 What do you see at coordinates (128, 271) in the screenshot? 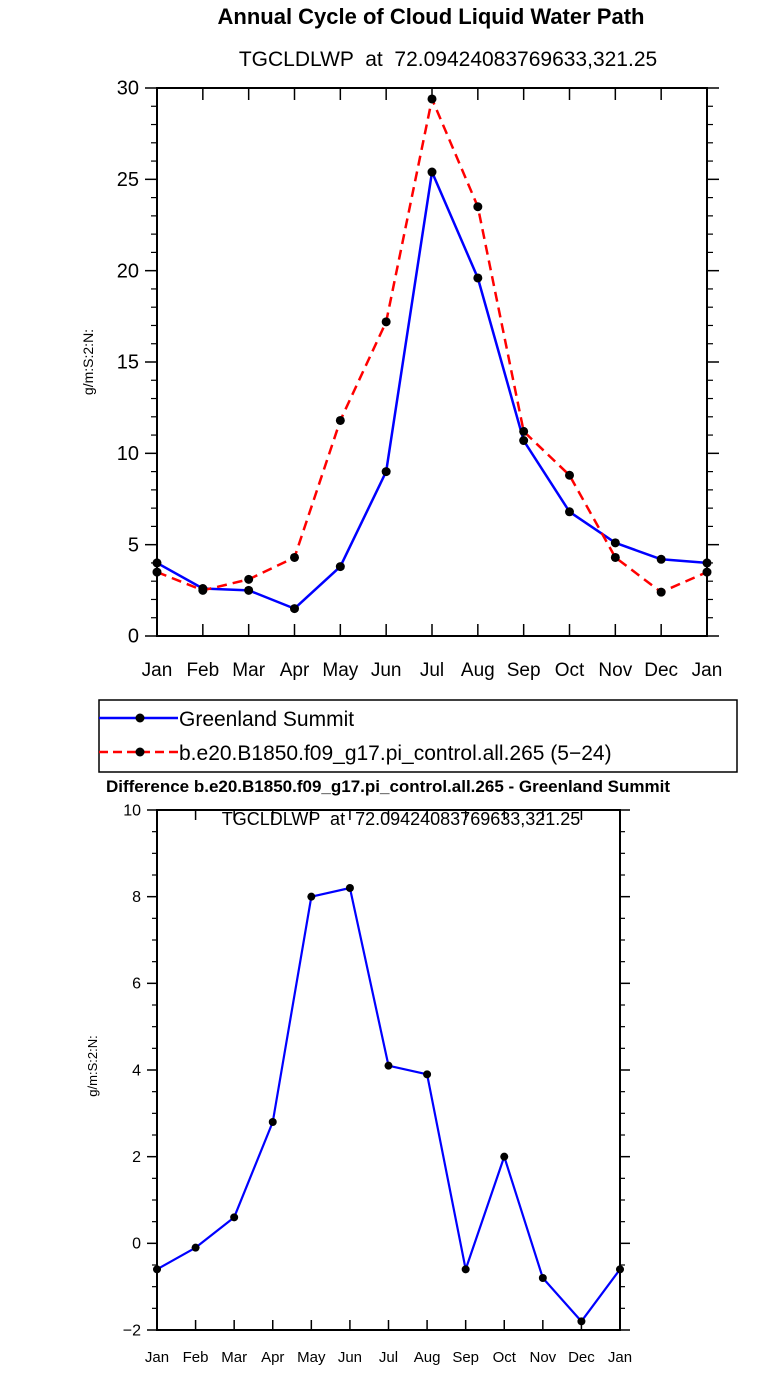
I see `y-tick-label: 20` at bounding box center [128, 271].